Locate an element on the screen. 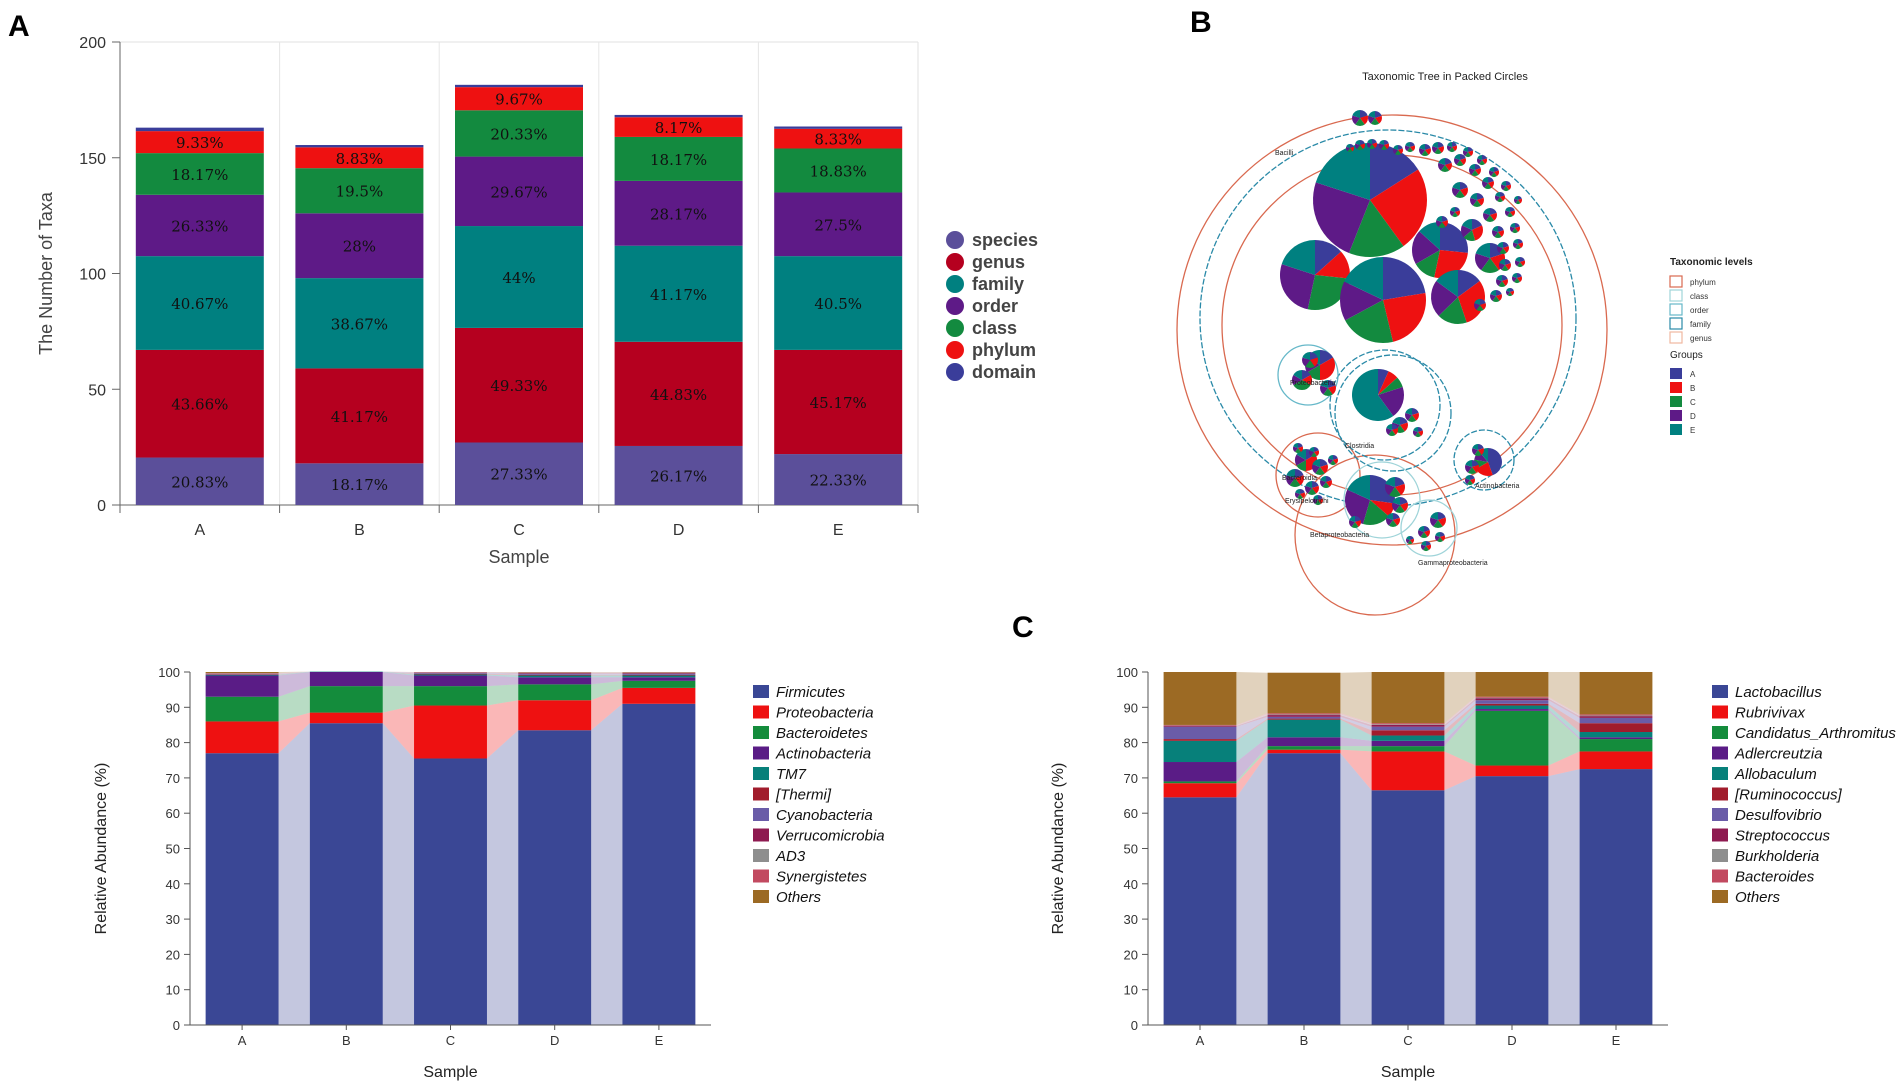 The image size is (1904, 1083). bar-genus-e is located at coordinates (838, 402).